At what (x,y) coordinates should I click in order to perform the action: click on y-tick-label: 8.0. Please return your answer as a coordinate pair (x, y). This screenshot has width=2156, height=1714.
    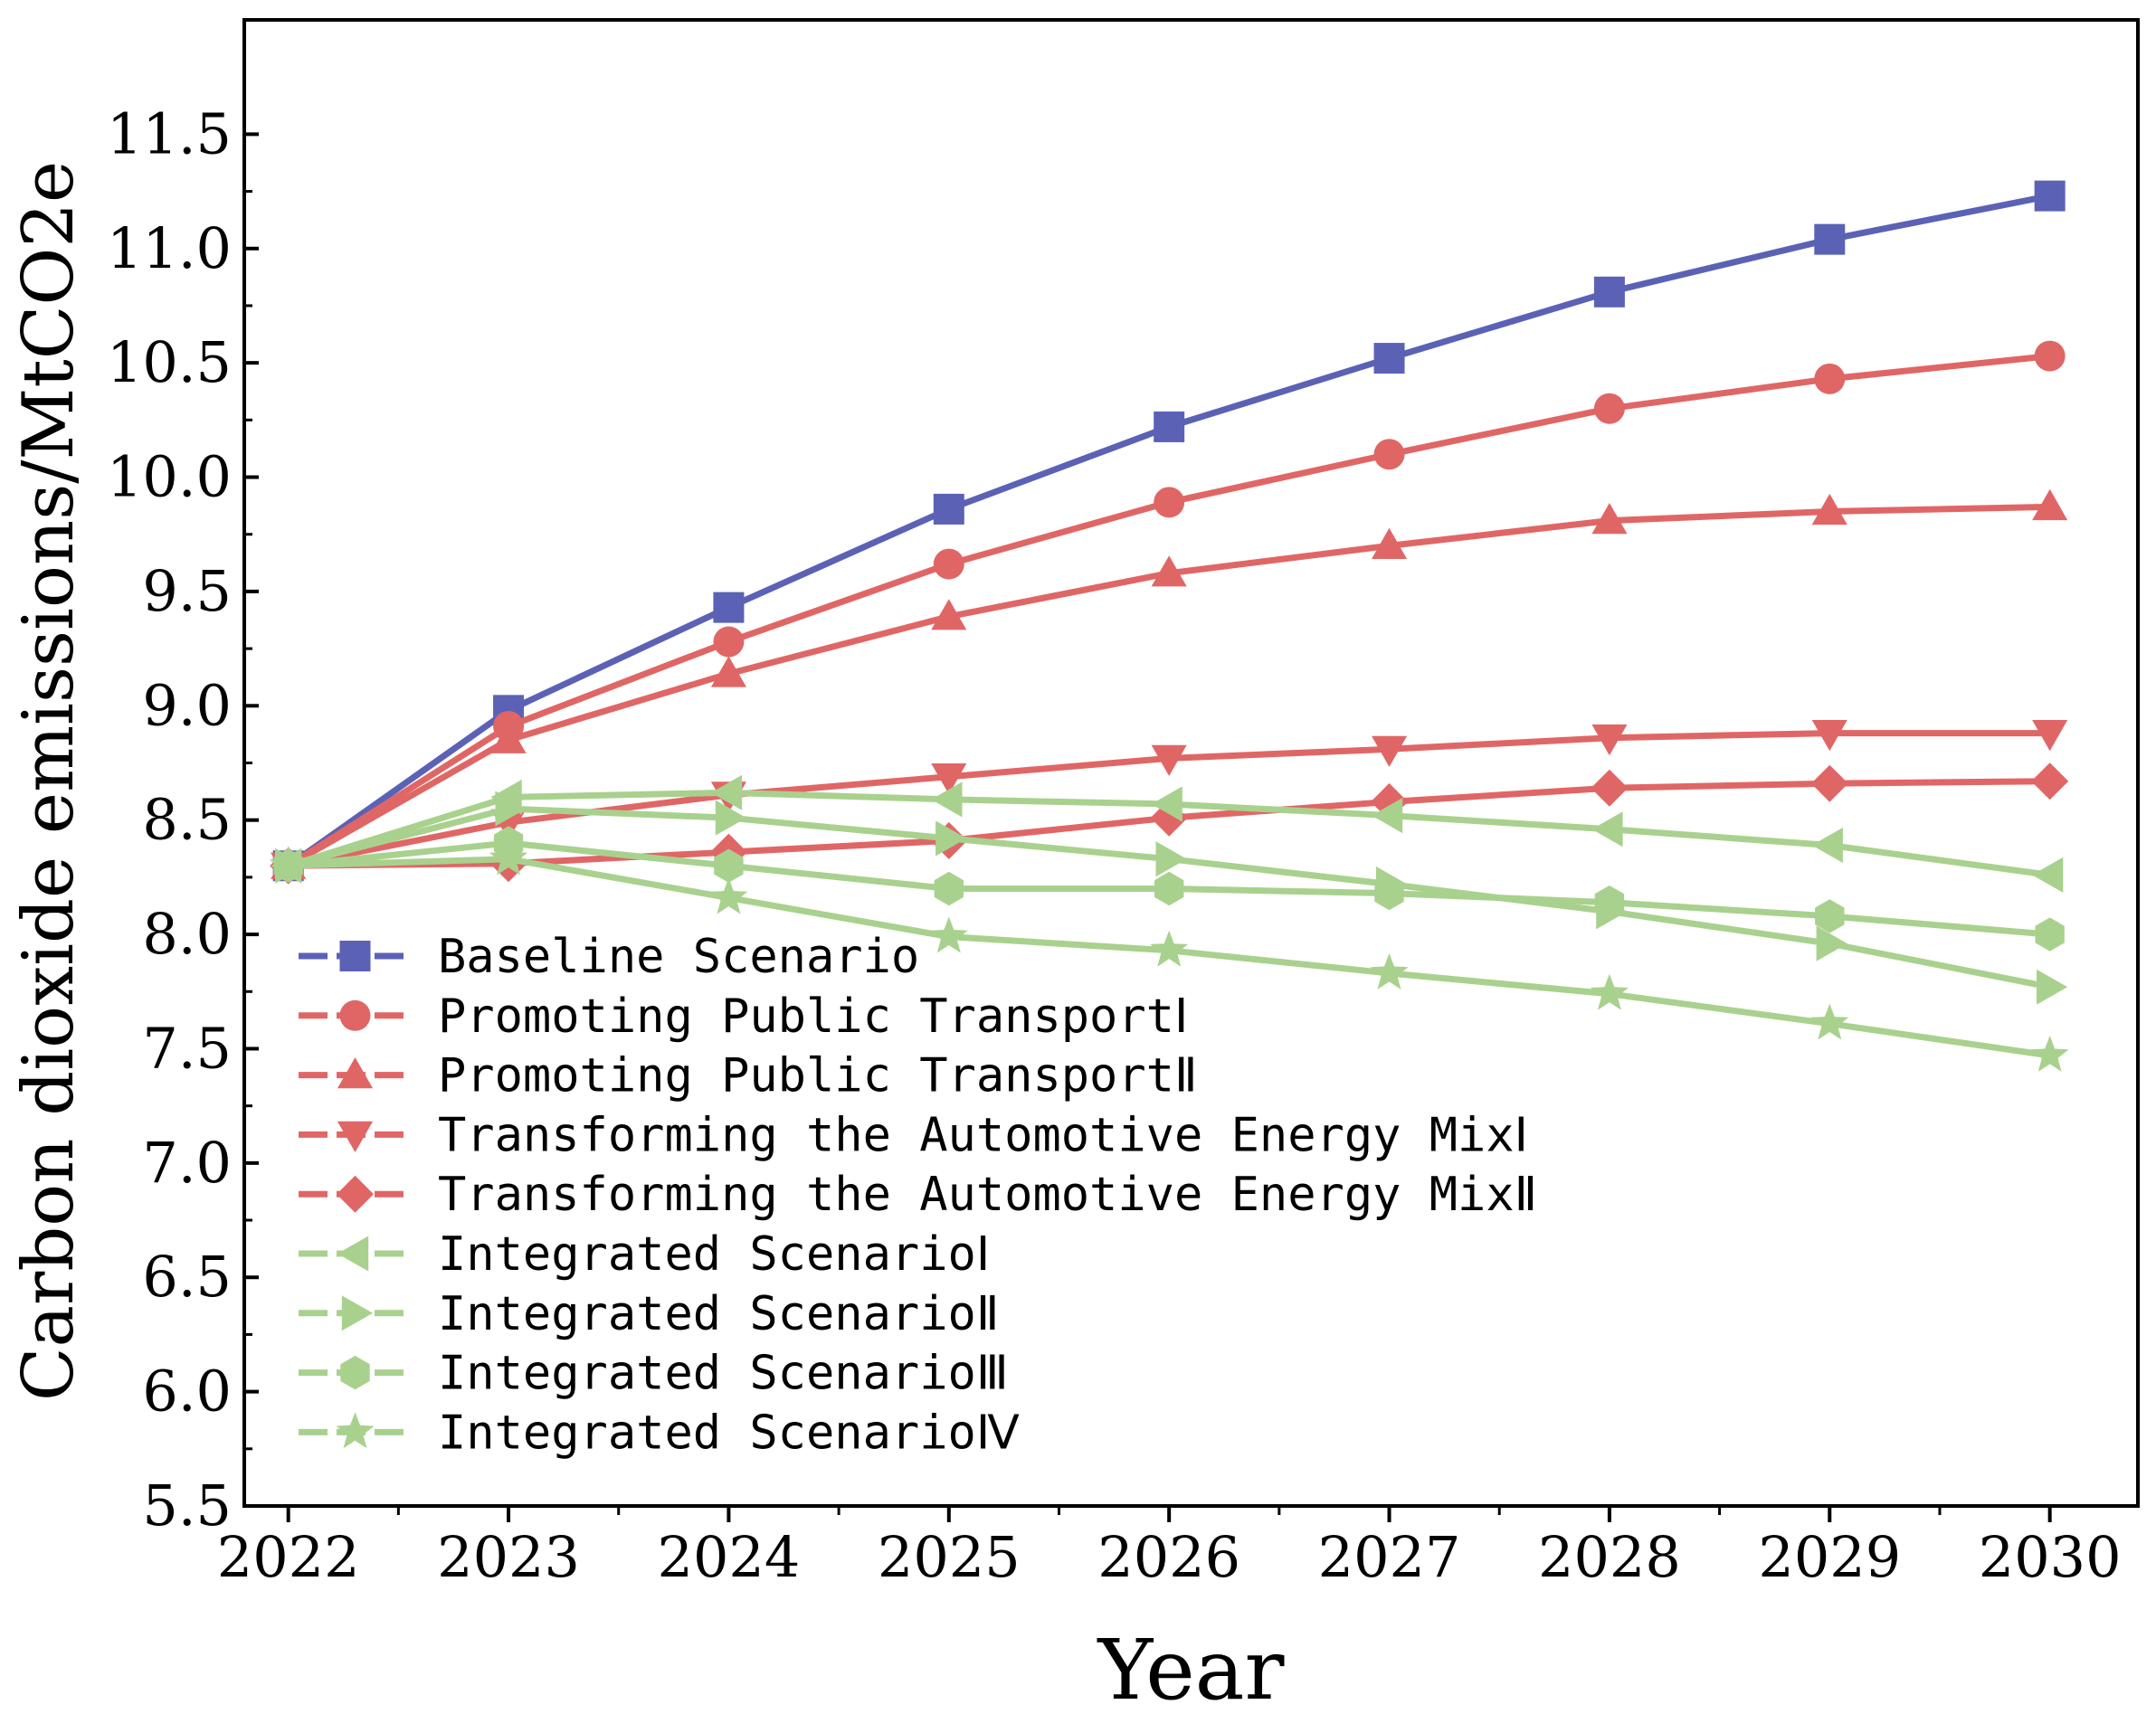
    Looking at the image, I should click on (187, 934).